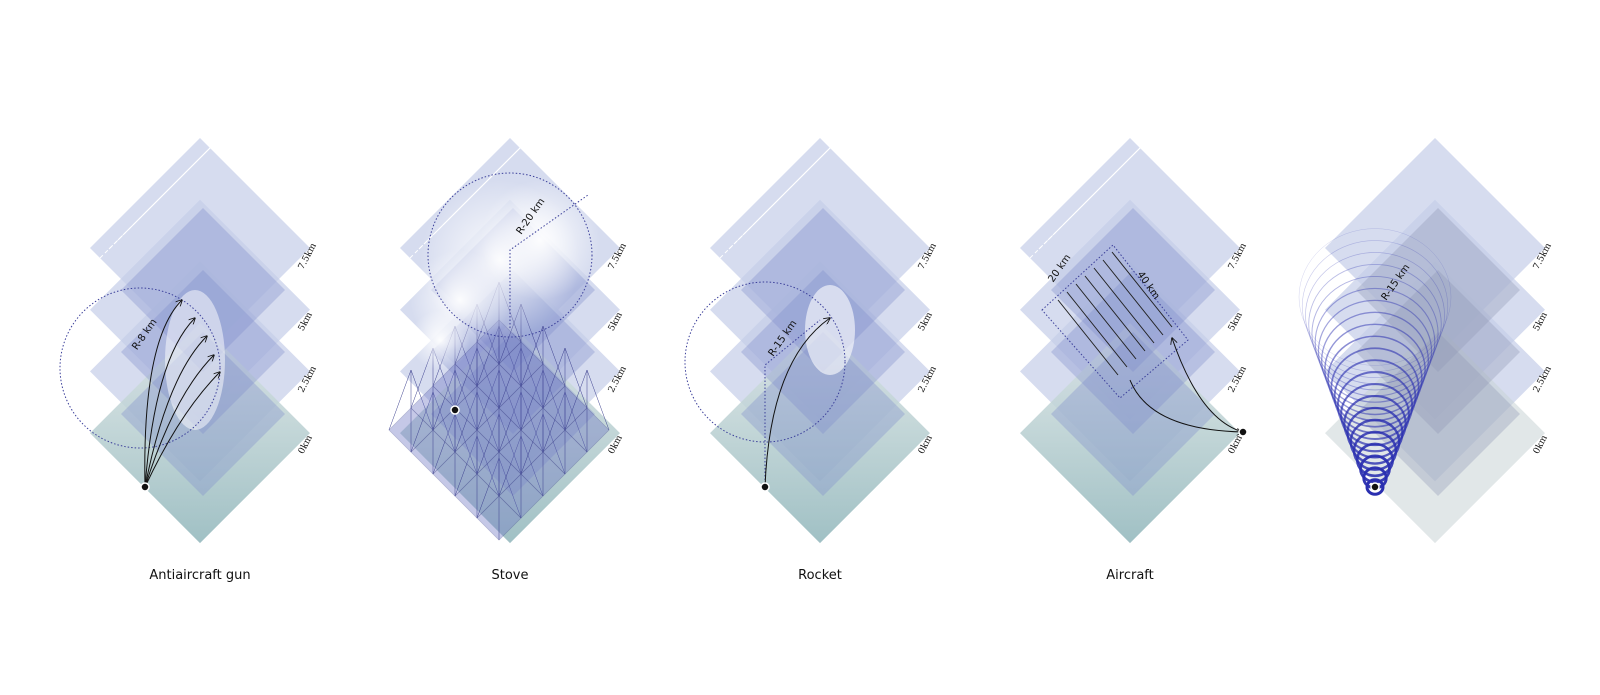 The width and height of the screenshot is (1600, 695). What do you see at coordinates (820, 575) in the screenshot?
I see `caption: Rocket` at bounding box center [820, 575].